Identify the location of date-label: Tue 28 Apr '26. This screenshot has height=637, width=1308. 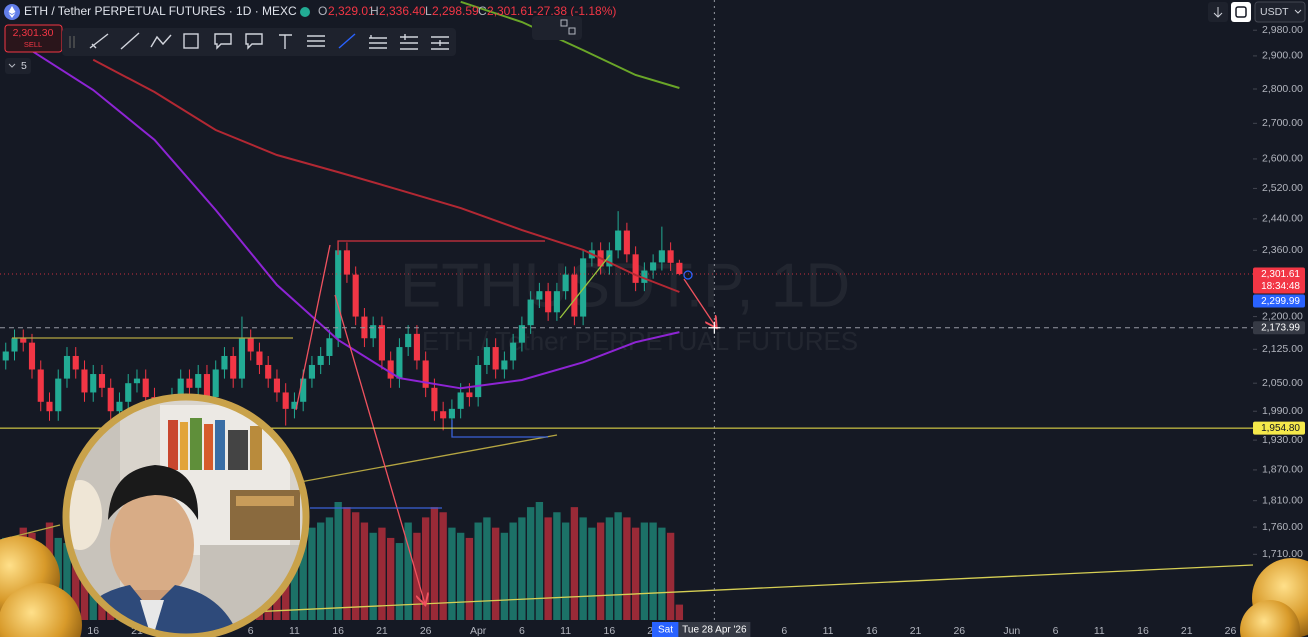
(714, 630).